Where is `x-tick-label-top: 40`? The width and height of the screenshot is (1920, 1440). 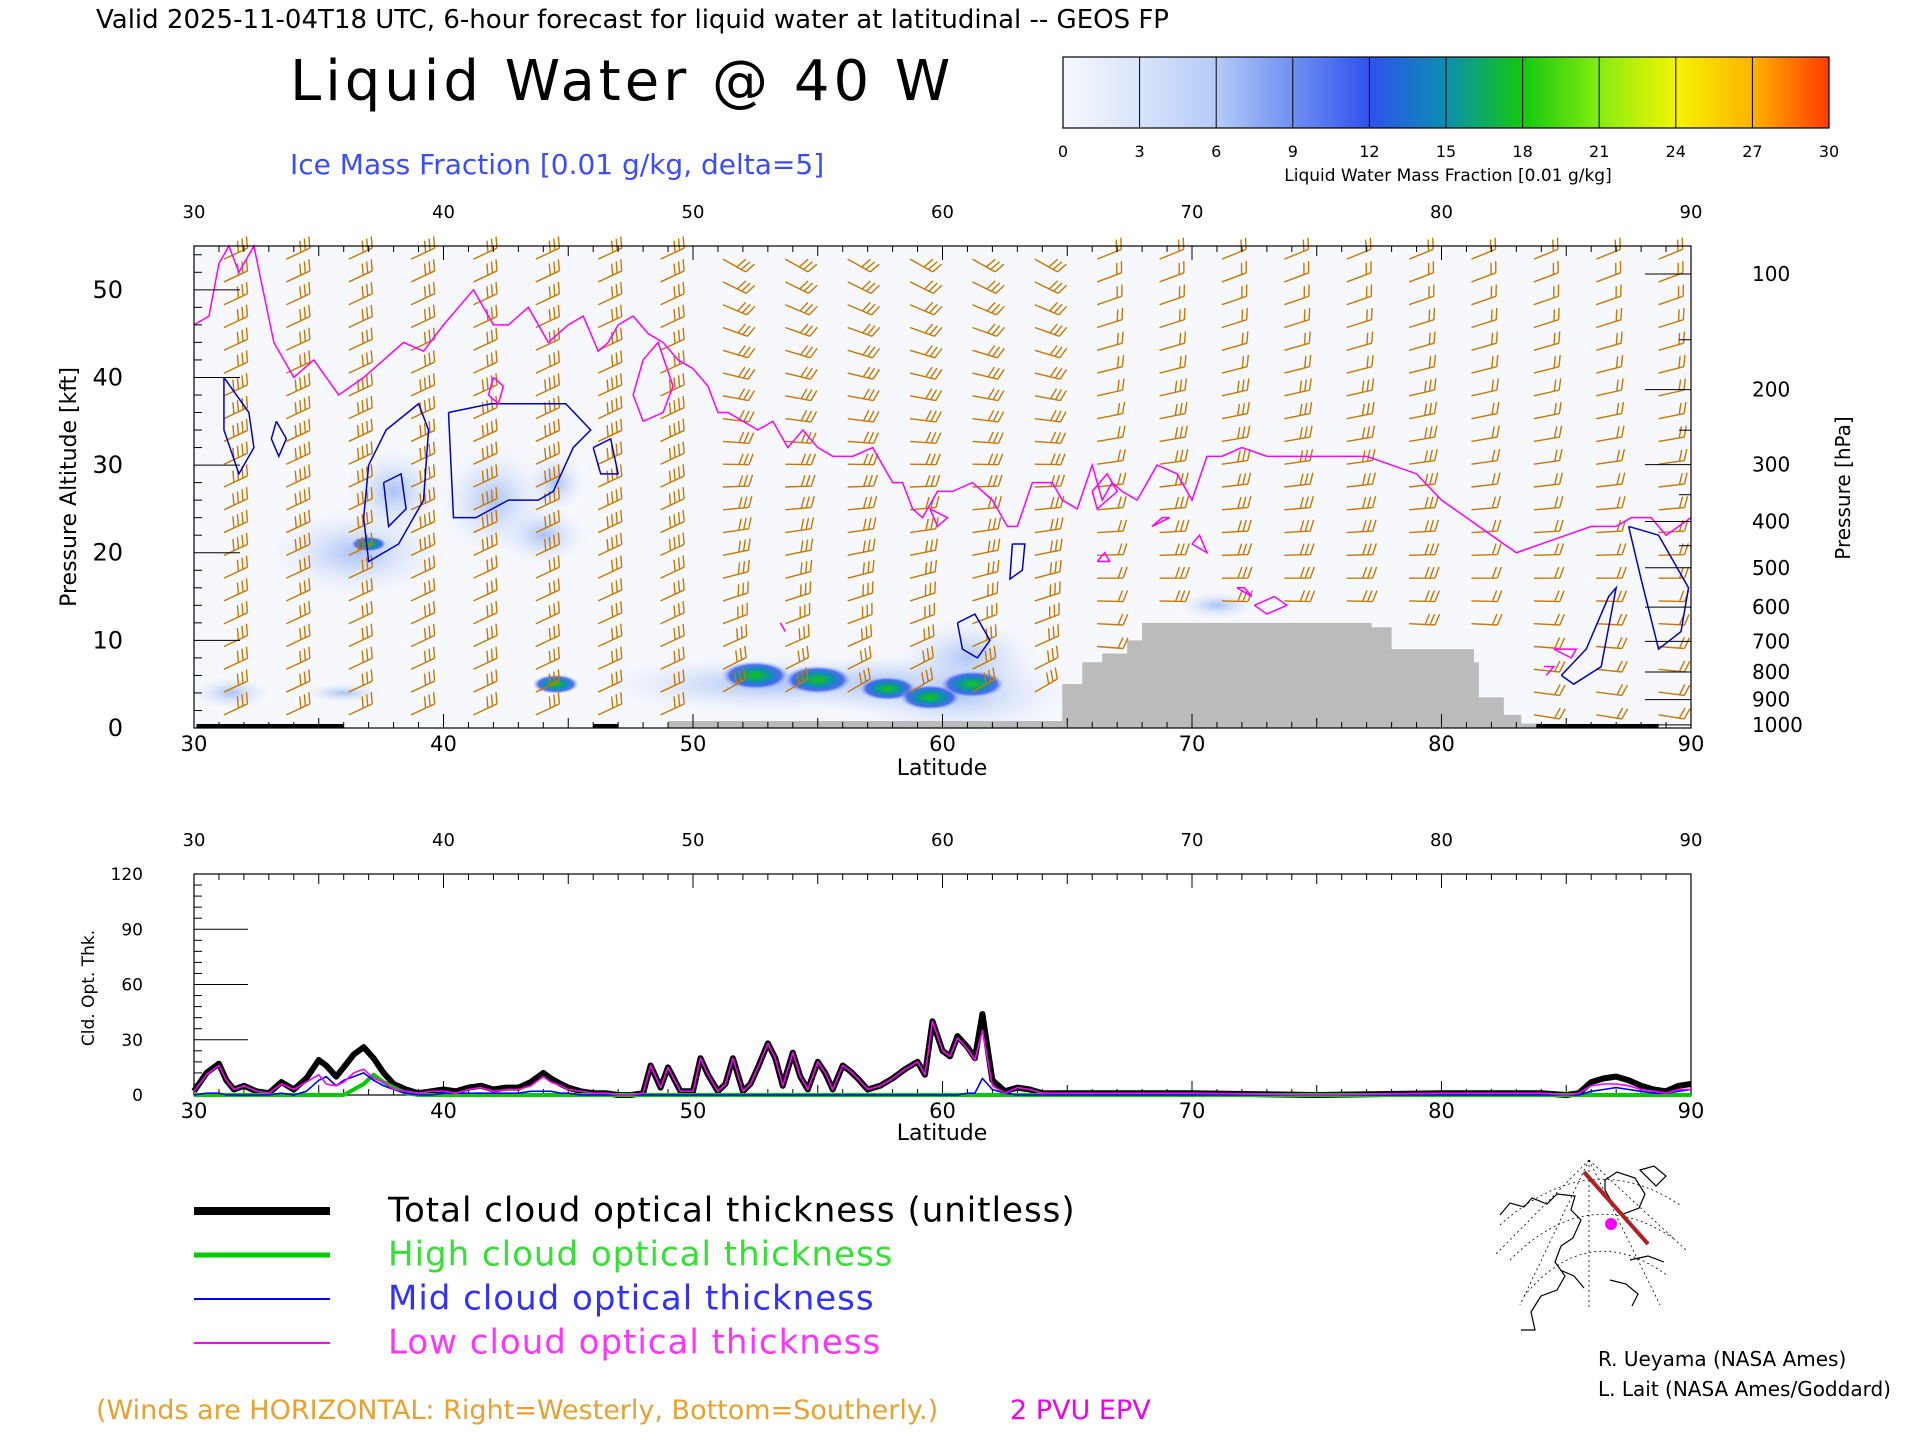
x-tick-label-top: 40 is located at coordinates (443, 840).